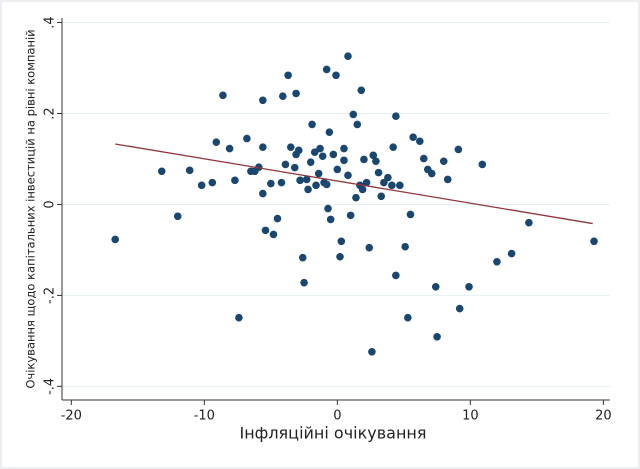 The image size is (640, 469). I want to click on x-tick-label: 0, so click(337, 416).